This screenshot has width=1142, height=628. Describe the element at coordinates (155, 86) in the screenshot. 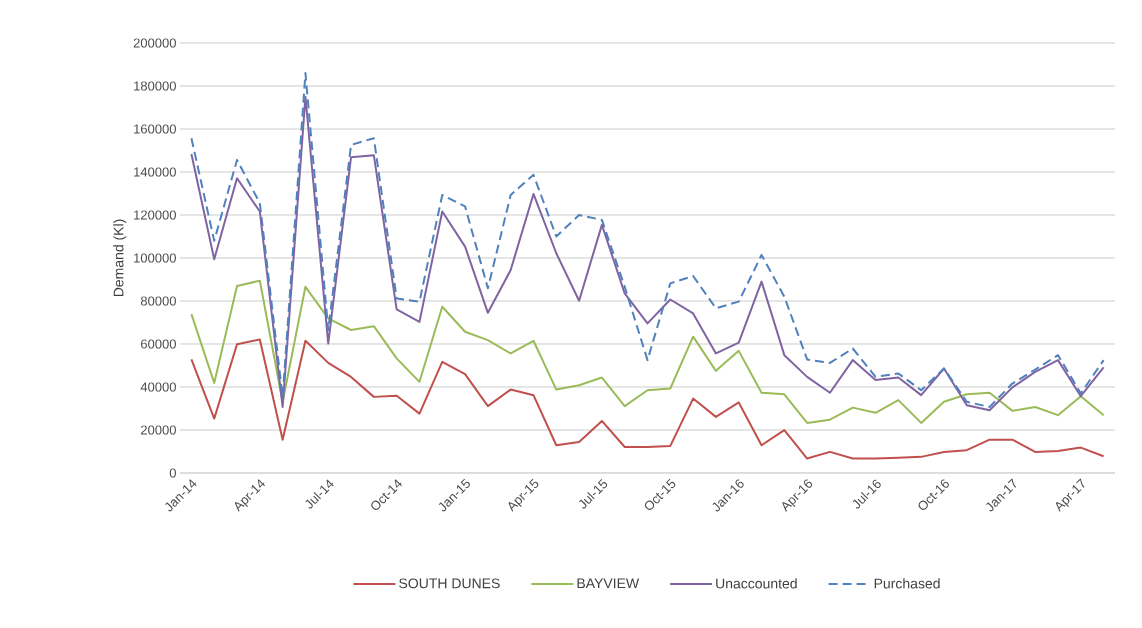

I see `y-tick-label: 180000` at that location.